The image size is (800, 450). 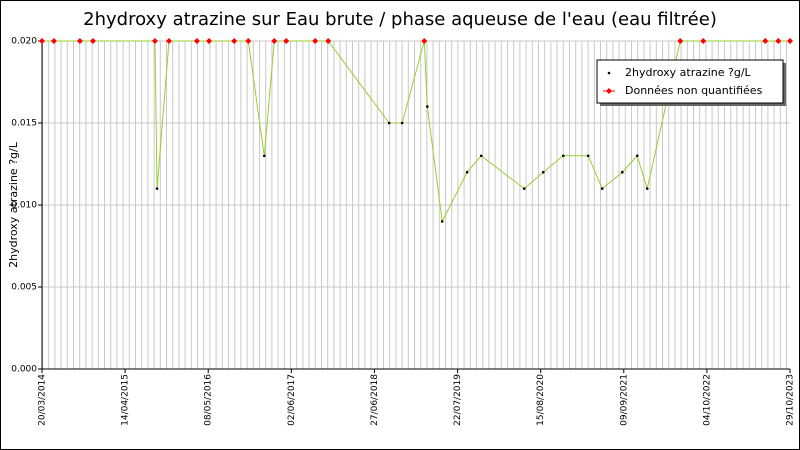 What do you see at coordinates (375, 400) in the screenshot?
I see `x-tick-label: 27/06/2018` at bounding box center [375, 400].